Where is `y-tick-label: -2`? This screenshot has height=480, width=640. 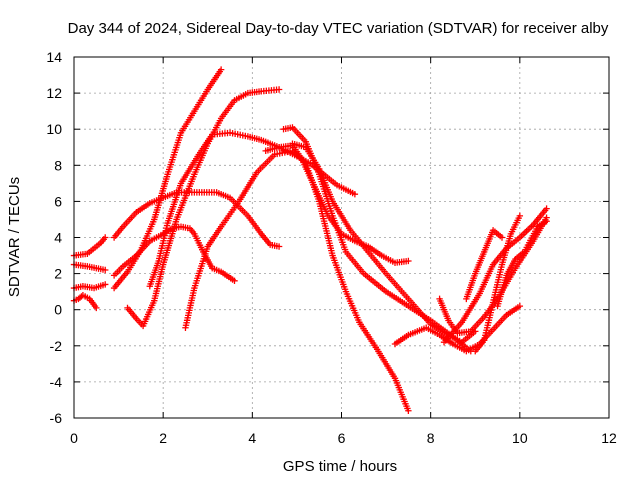 y-tick-label: -2 is located at coordinates (56, 346).